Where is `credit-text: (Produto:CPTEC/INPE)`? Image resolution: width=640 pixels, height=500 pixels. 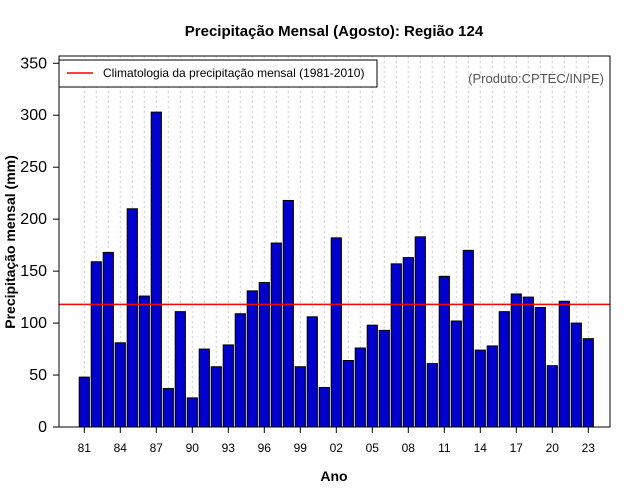 credit-text: (Produto:CPTEC/INPE) is located at coordinates (536, 78).